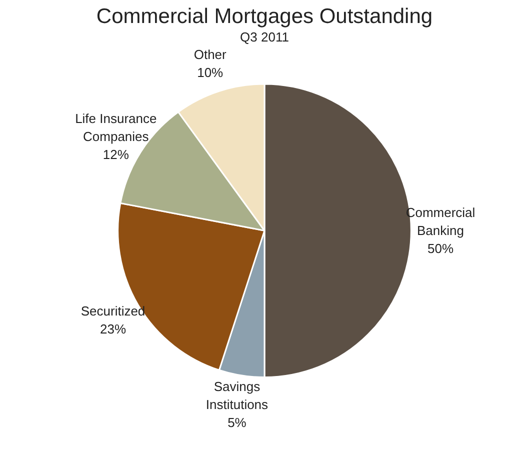  I want to click on data-label: 23%, so click(113, 329).